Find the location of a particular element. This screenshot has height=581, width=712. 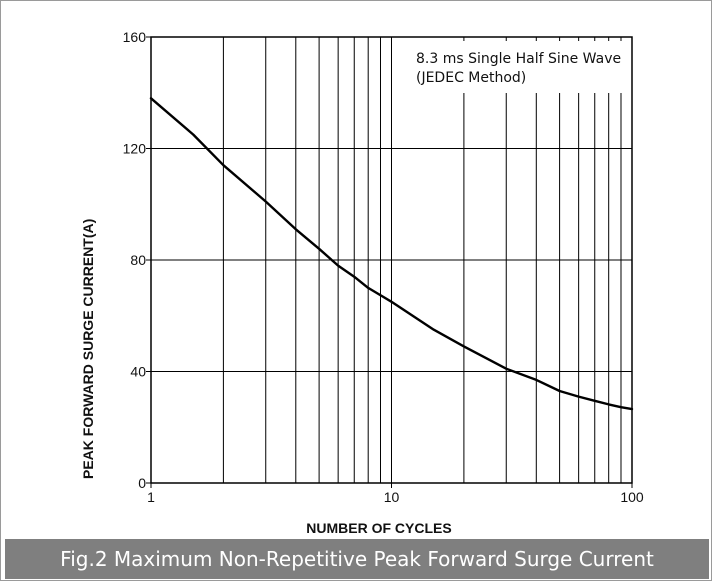

y-axis-title: PEAK FORWARD SURGE CURRENT(A) is located at coordinates (88, 349).